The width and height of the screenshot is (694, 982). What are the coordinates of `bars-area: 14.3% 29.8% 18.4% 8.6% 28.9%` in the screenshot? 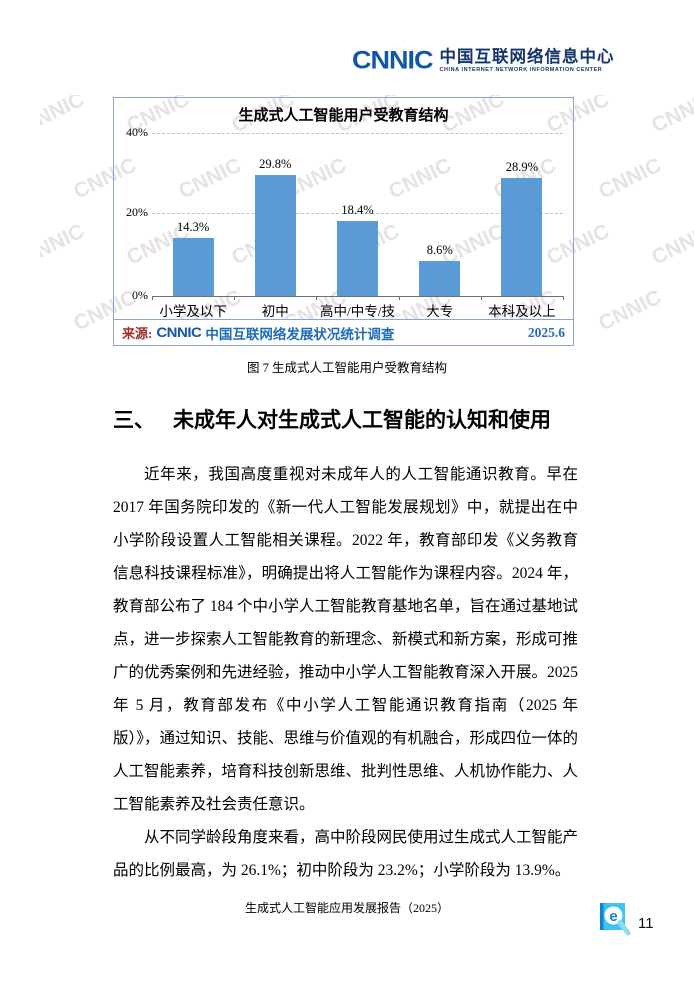 It's located at (357, 209).